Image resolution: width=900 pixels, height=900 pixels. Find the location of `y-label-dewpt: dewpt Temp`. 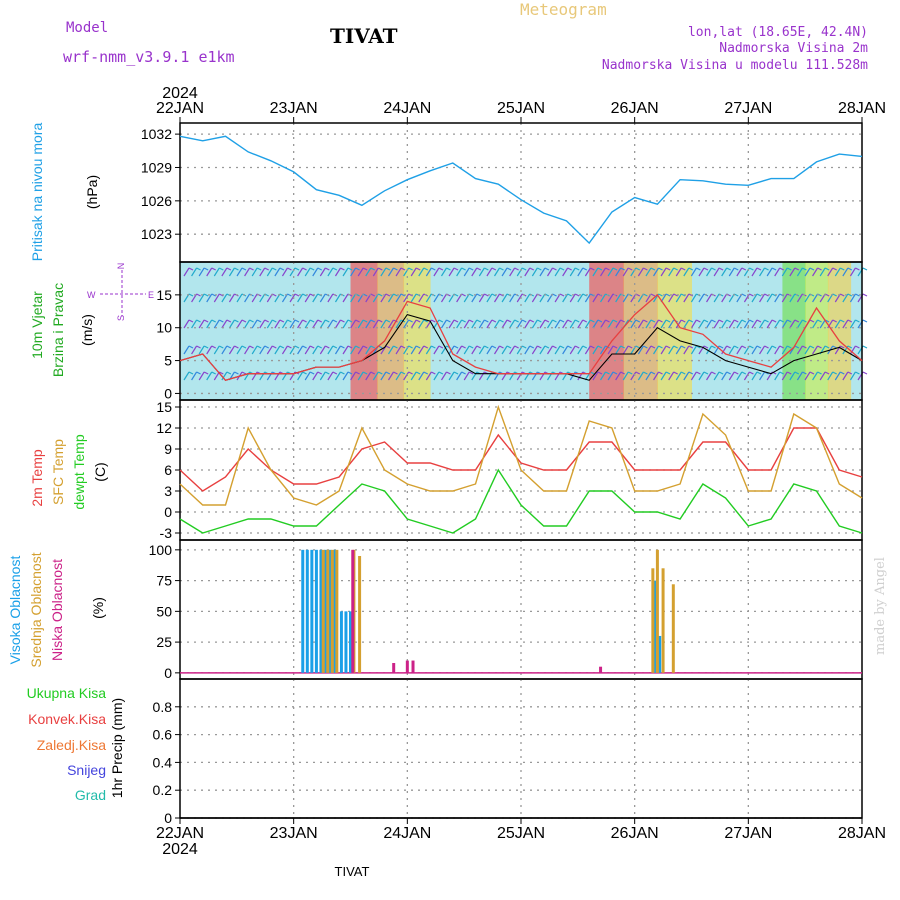

y-label-dewpt: dewpt Temp is located at coordinates (79, 471).